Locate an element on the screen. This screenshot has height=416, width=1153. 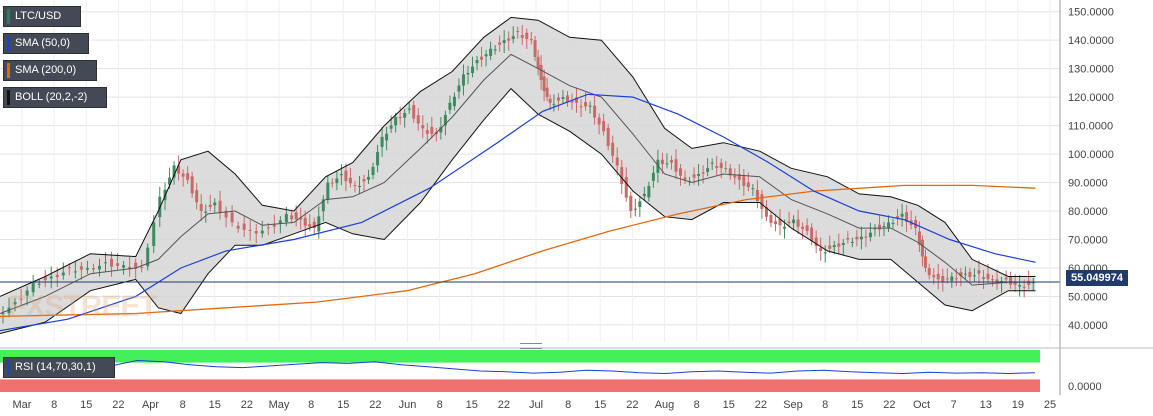
x-tick-label: Sep is located at coordinates (793, 405).